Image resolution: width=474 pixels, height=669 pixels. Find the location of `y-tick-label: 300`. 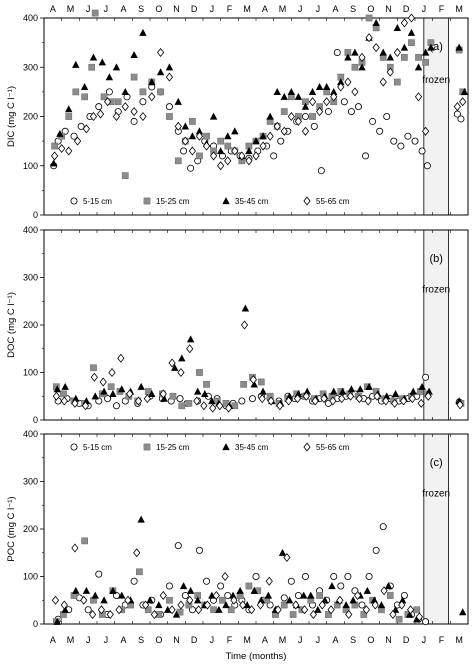

y-tick-label: 300 is located at coordinates (30, 67).